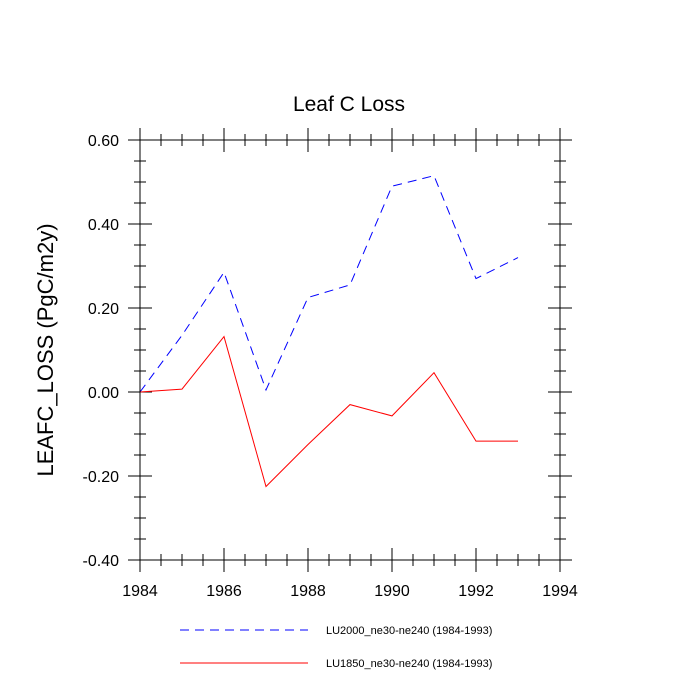  I want to click on x-tick-label: 1988, so click(308, 591).